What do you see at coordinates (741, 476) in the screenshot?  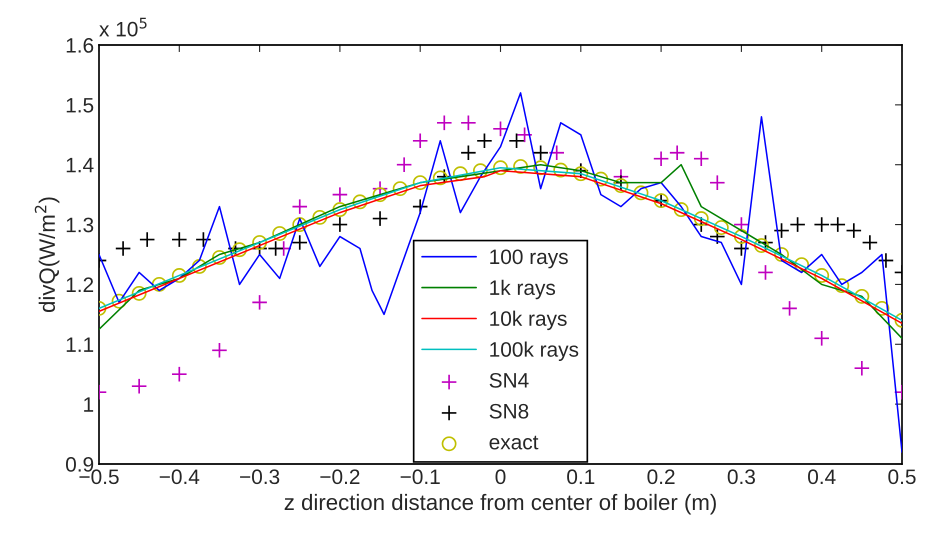 I see `x-tick-label: 0.3` at bounding box center [741, 476].